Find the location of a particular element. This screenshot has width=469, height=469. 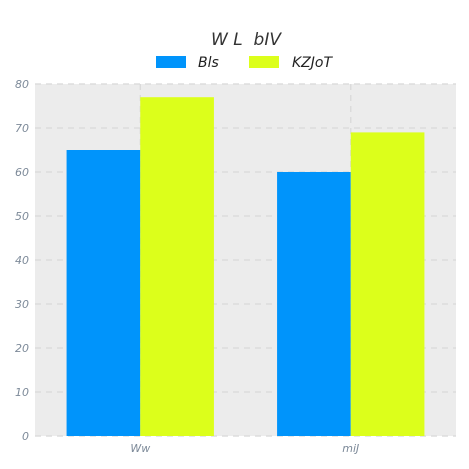

x-axis-ticks: Ww miJ is located at coordinates (244, 448).